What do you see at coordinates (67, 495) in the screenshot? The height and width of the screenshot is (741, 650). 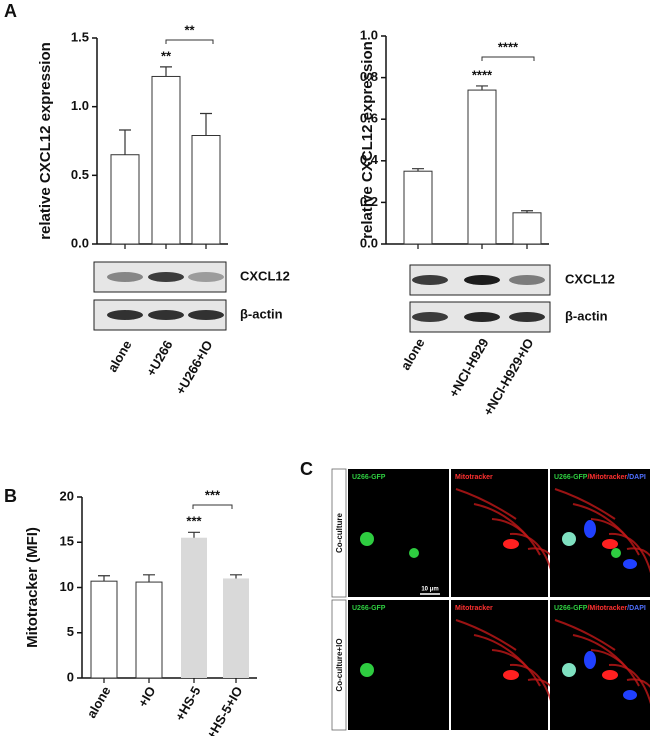 I see `y-tick-label: 20` at bounding box center [67, 495].